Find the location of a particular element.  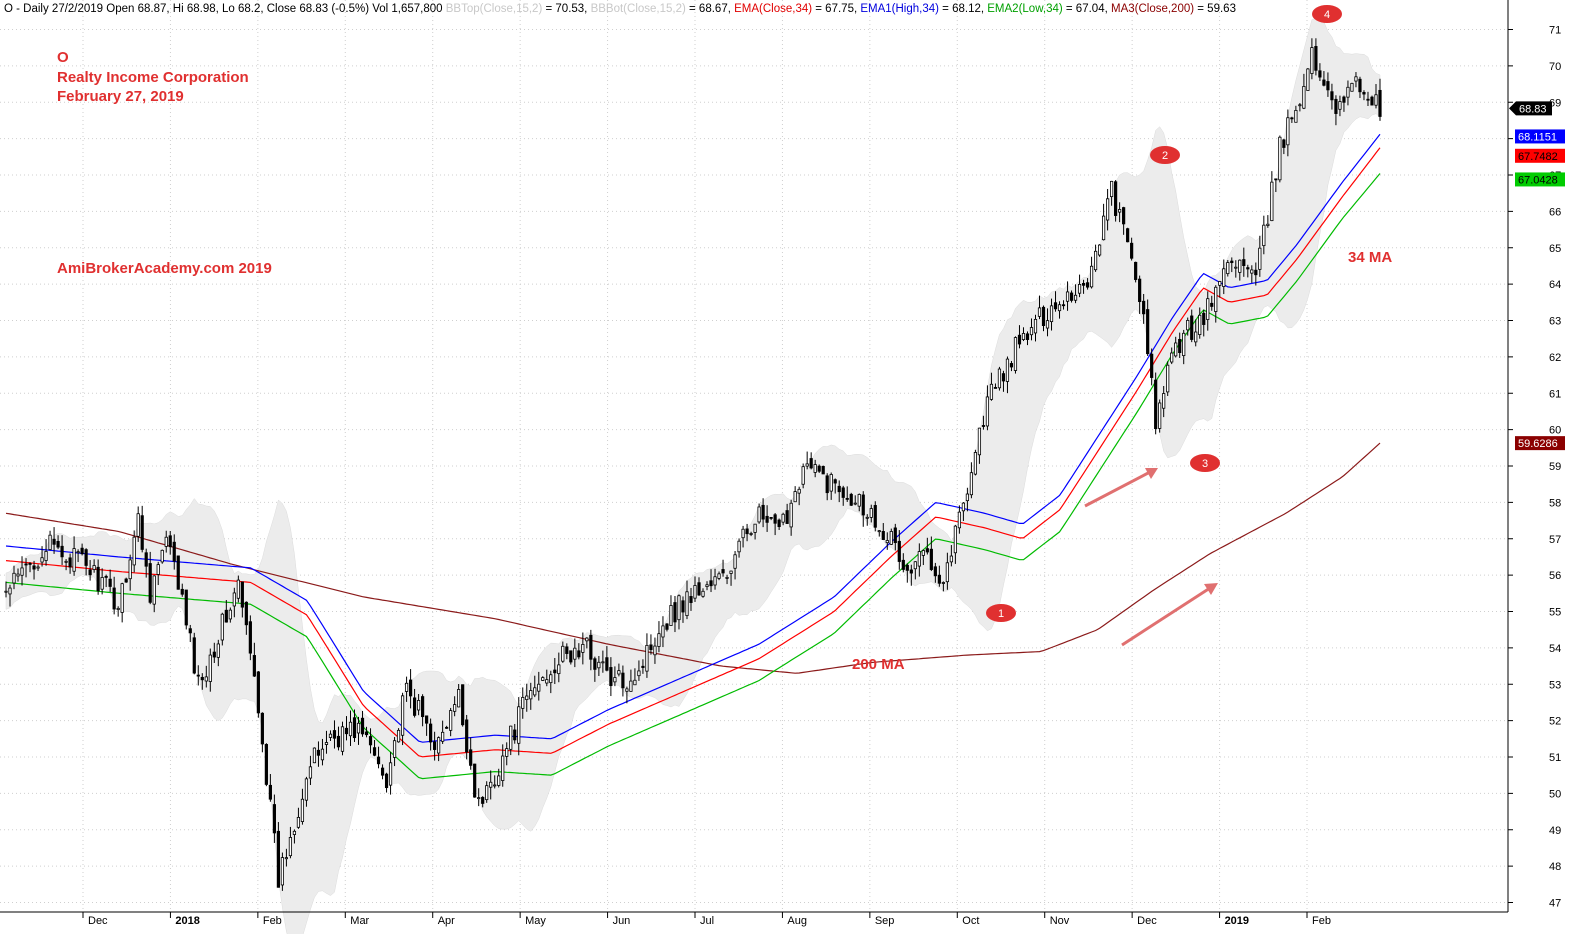

header-segment: = 68.67, is located at coordinates (710, 9).